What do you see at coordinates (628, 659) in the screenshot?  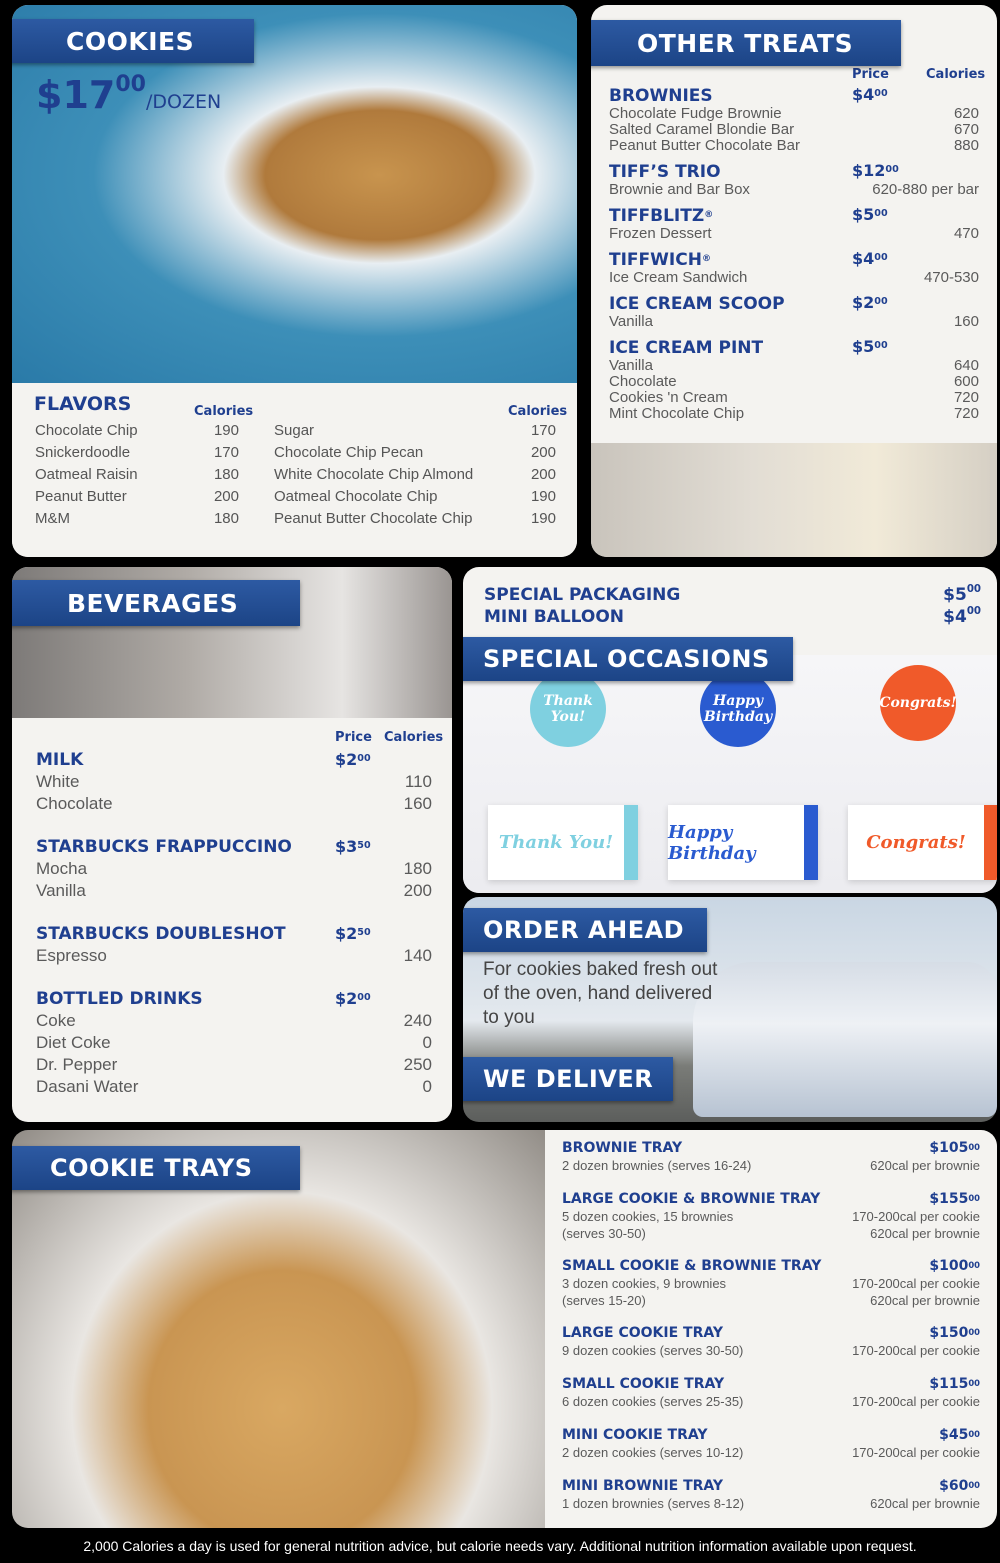 I see `special-occasions-banner: SPECIAL OCCASIONS` at bounding box center [628, 659].